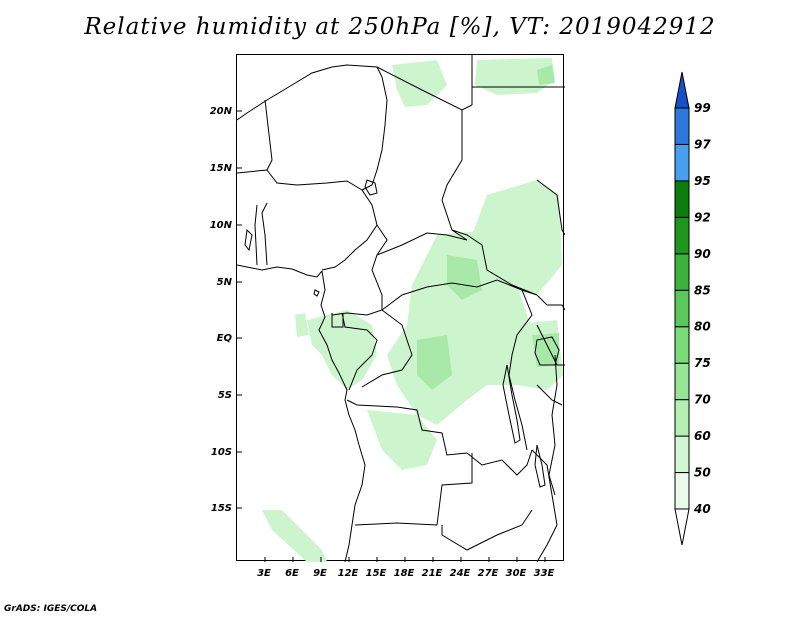 The width and height of the screenshot is (800, 618). What do you see at coordinates (499, 462) in the screenshot?
I see `border-drc-zambia` at bounding box center [499, 462].